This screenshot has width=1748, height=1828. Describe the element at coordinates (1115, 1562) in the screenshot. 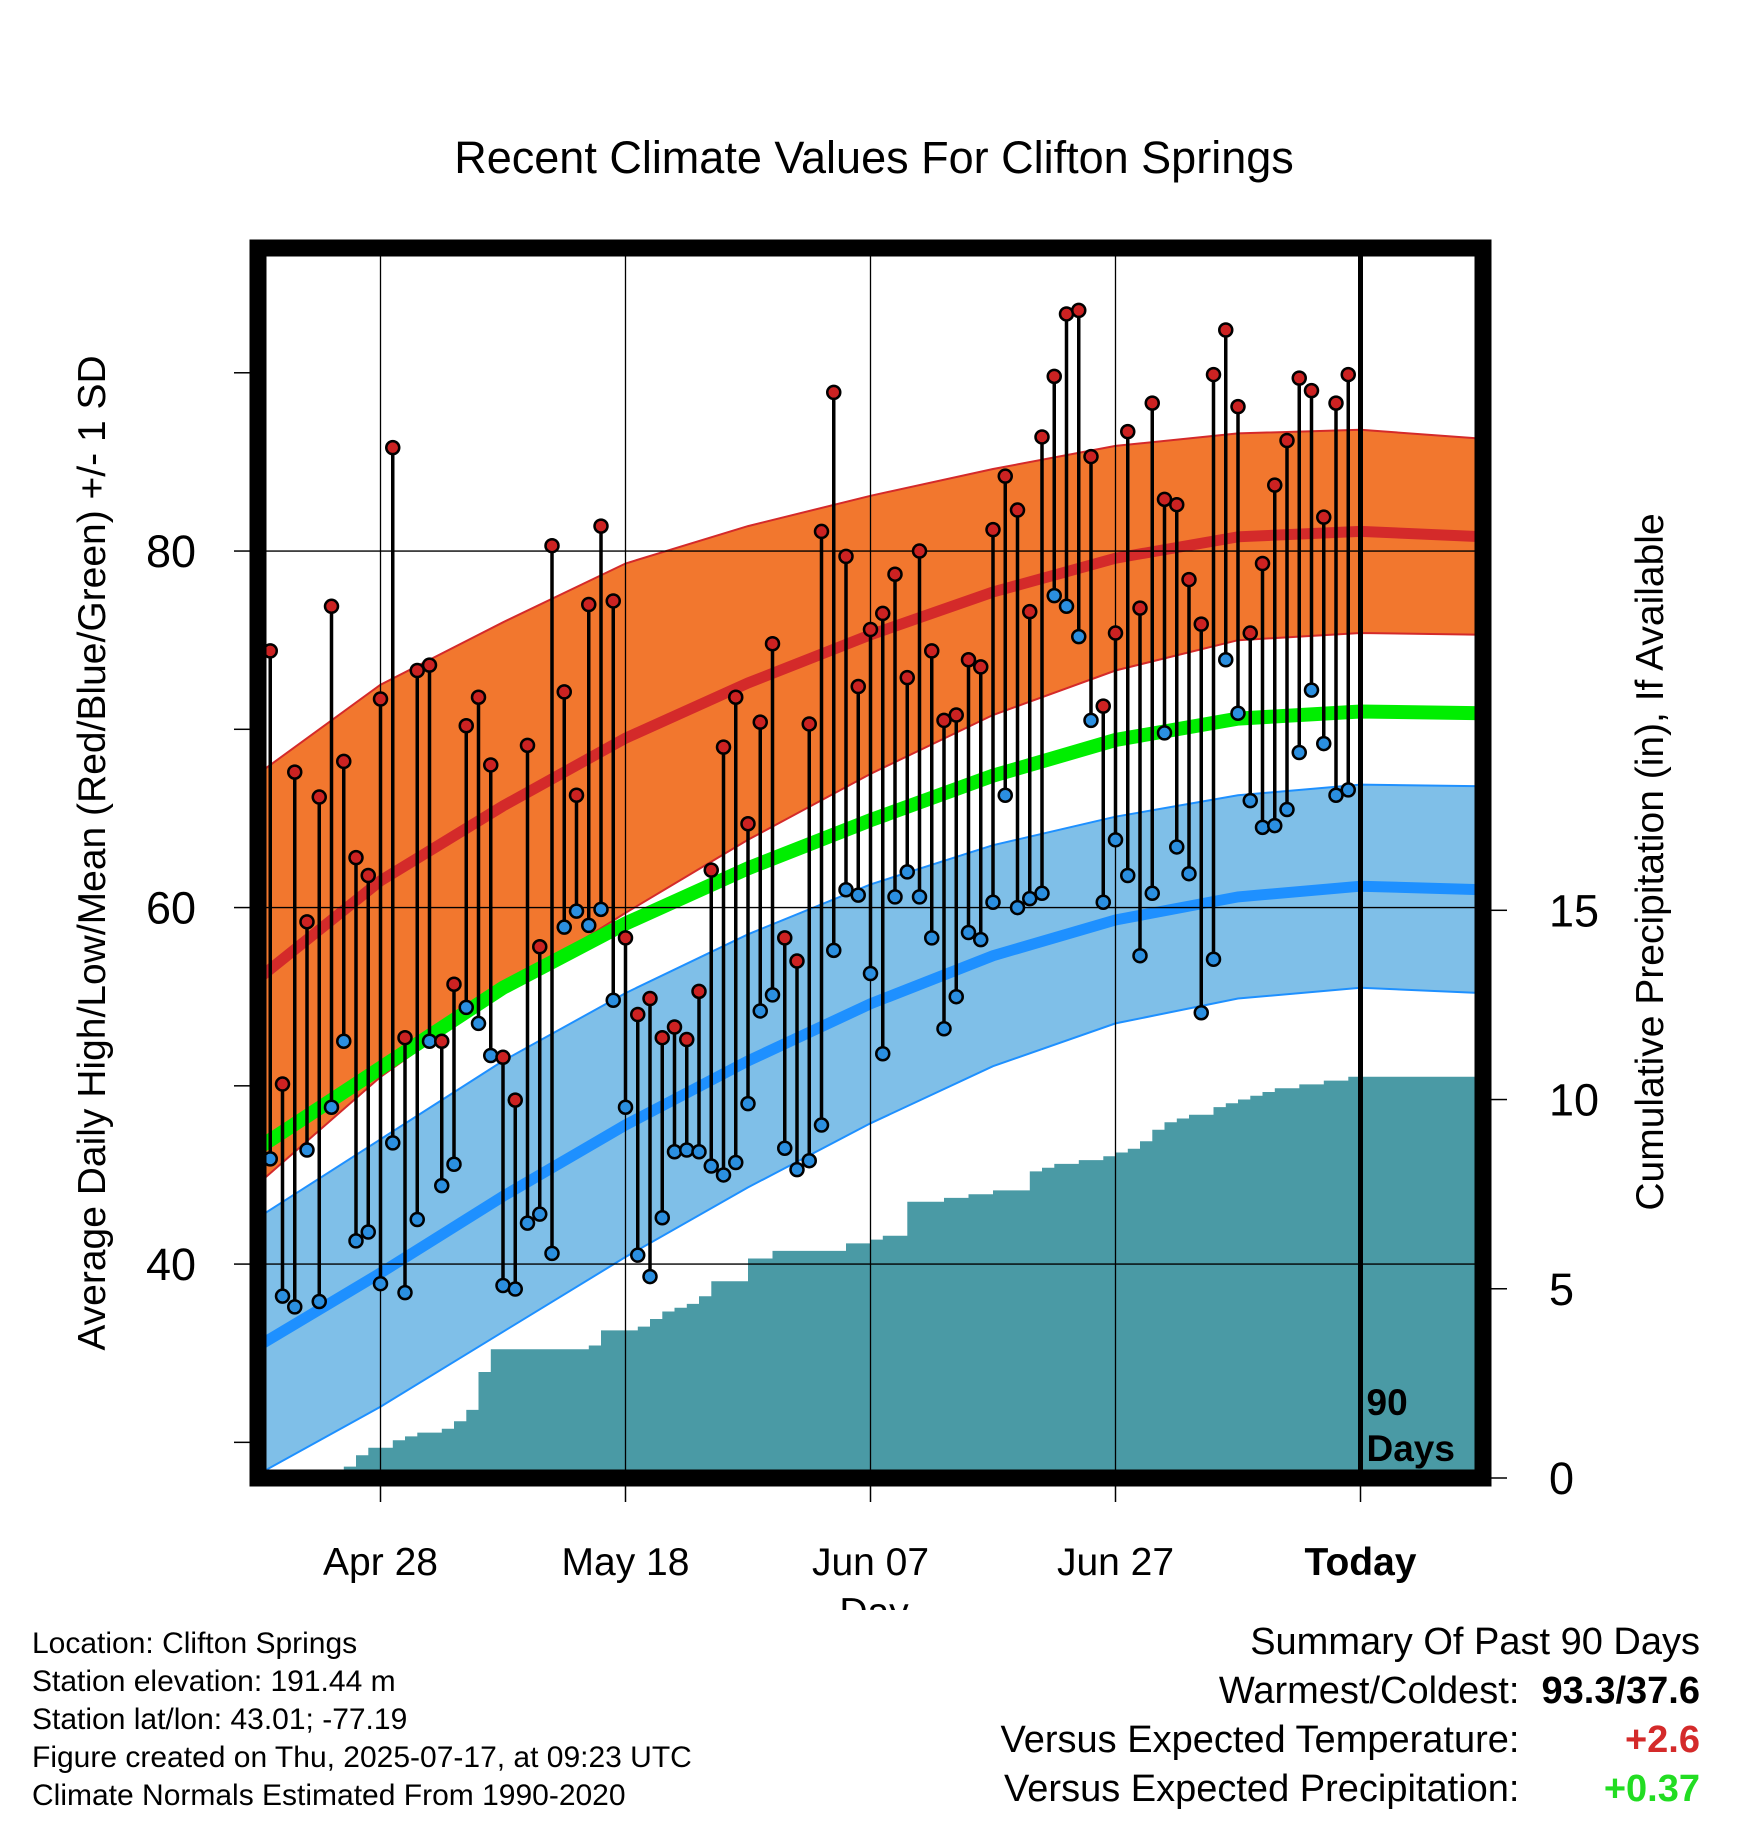

I see `x-tick-label: Jun 27` at that location.